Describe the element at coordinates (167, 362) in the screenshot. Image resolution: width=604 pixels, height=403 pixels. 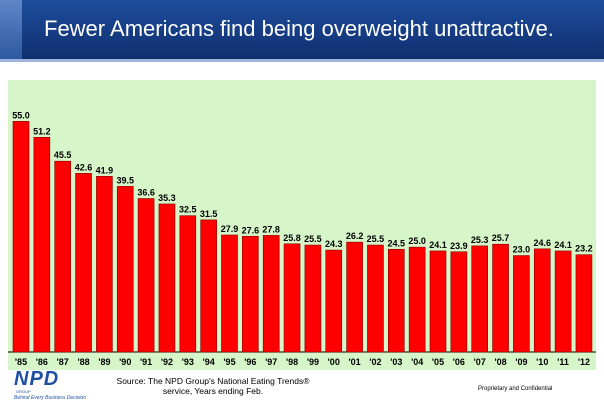
I see `x-tick-label: '92` at that location.